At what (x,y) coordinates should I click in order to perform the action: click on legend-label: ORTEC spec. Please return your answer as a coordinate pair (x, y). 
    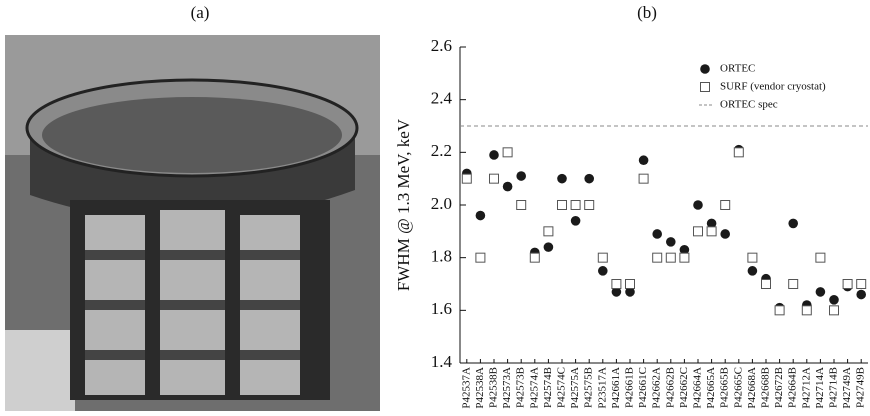
    Looking at the image, I should click on (749, 105).